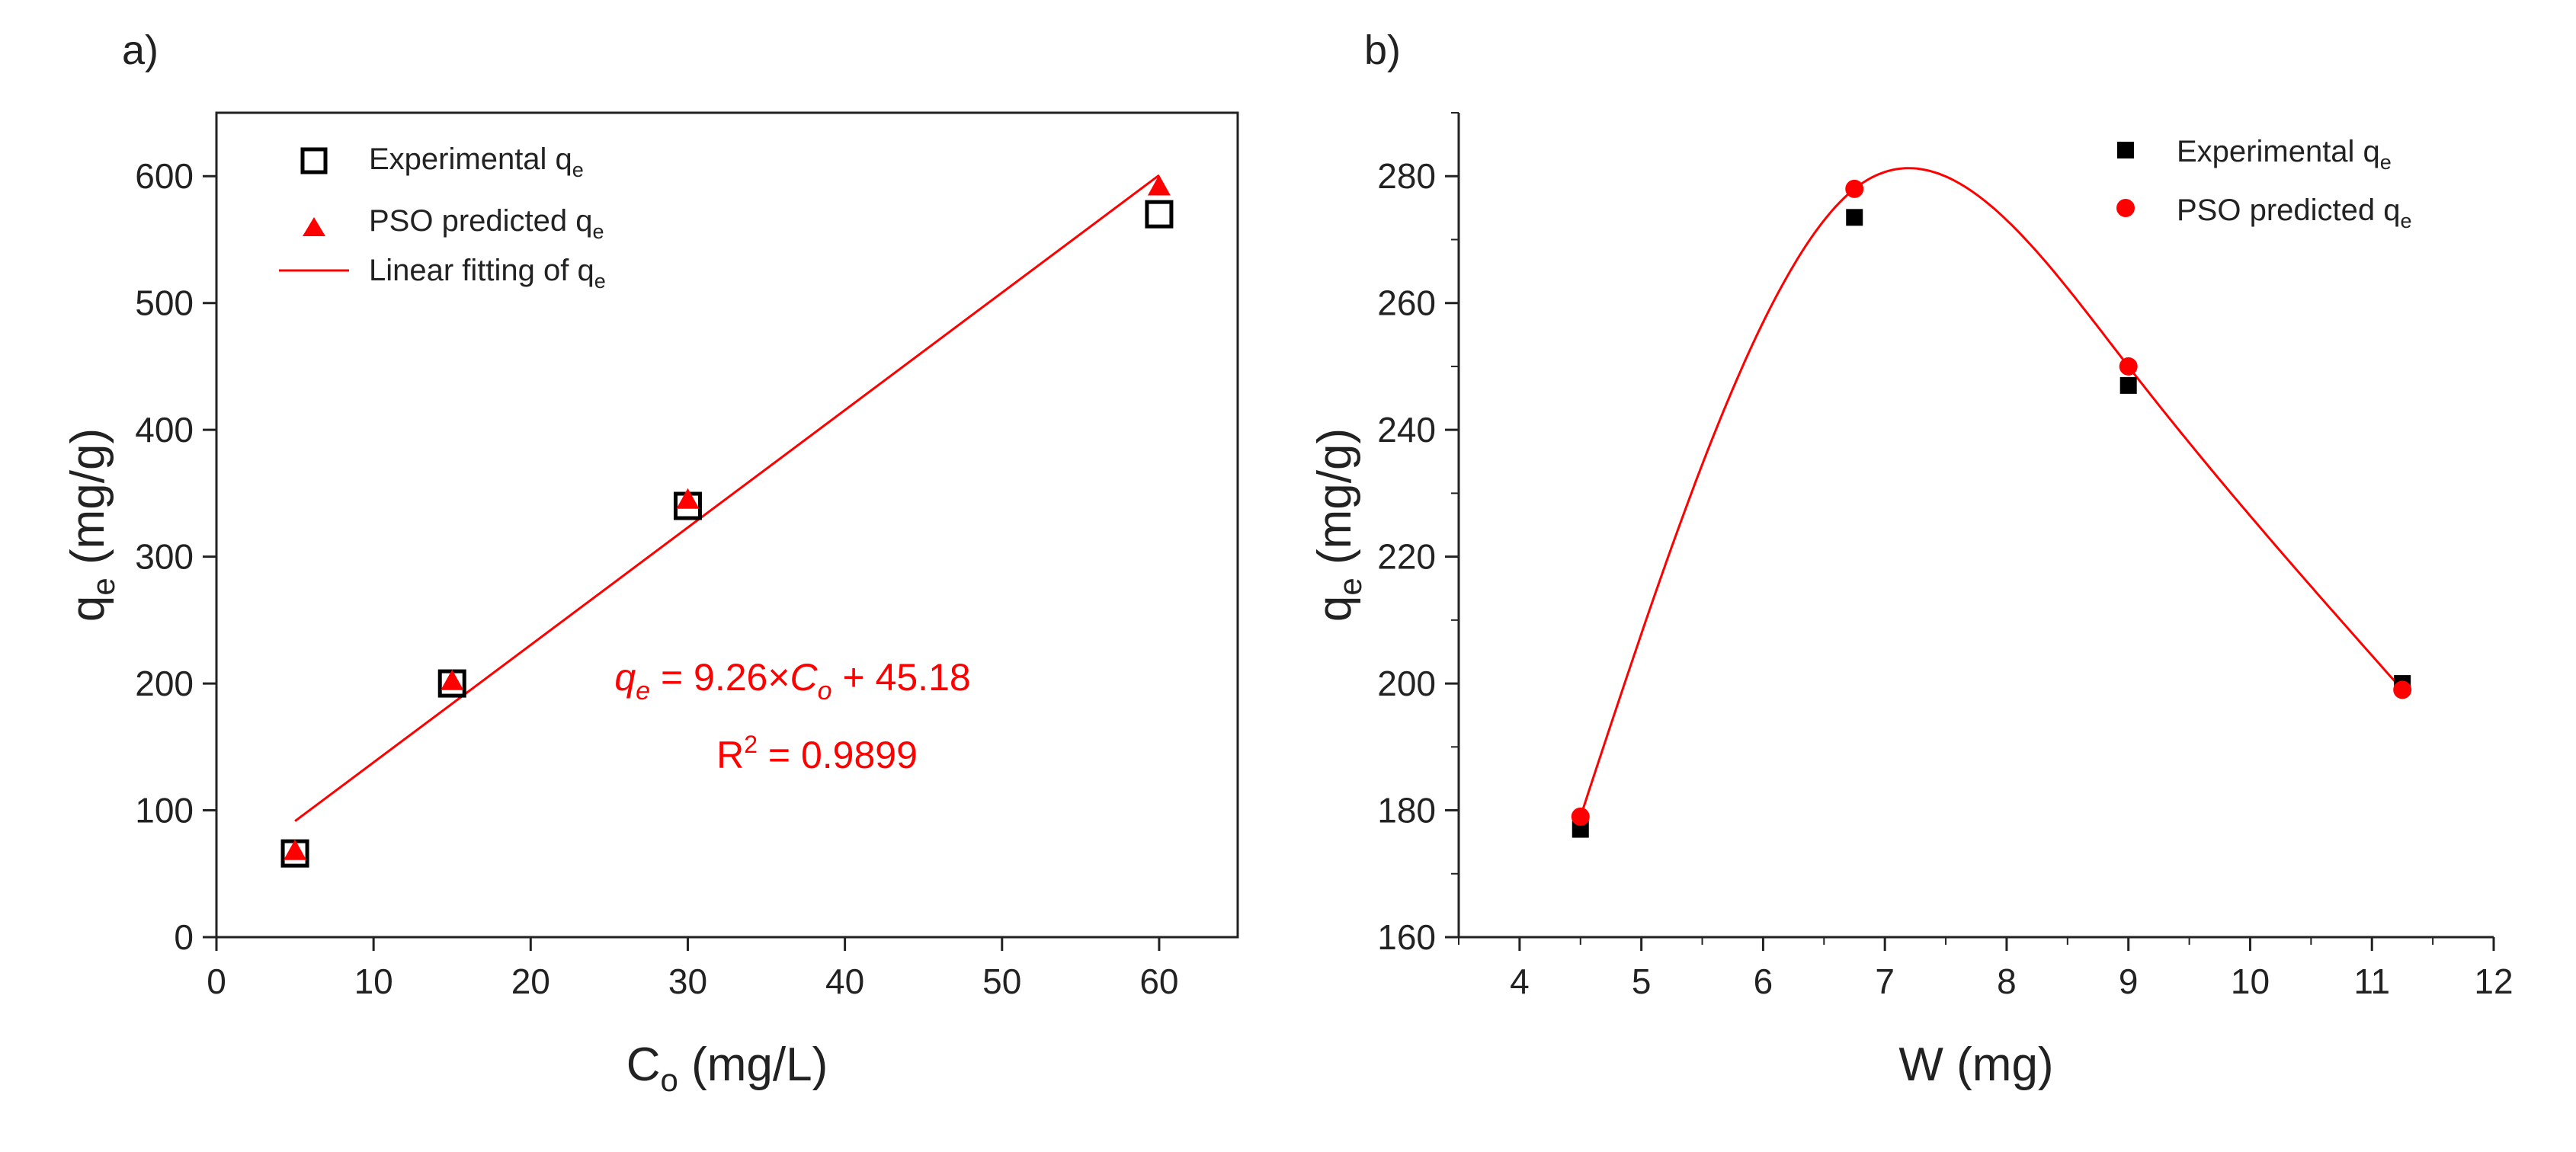  I want to click on y-tick-label-a-2: 200, so click(164, 683).